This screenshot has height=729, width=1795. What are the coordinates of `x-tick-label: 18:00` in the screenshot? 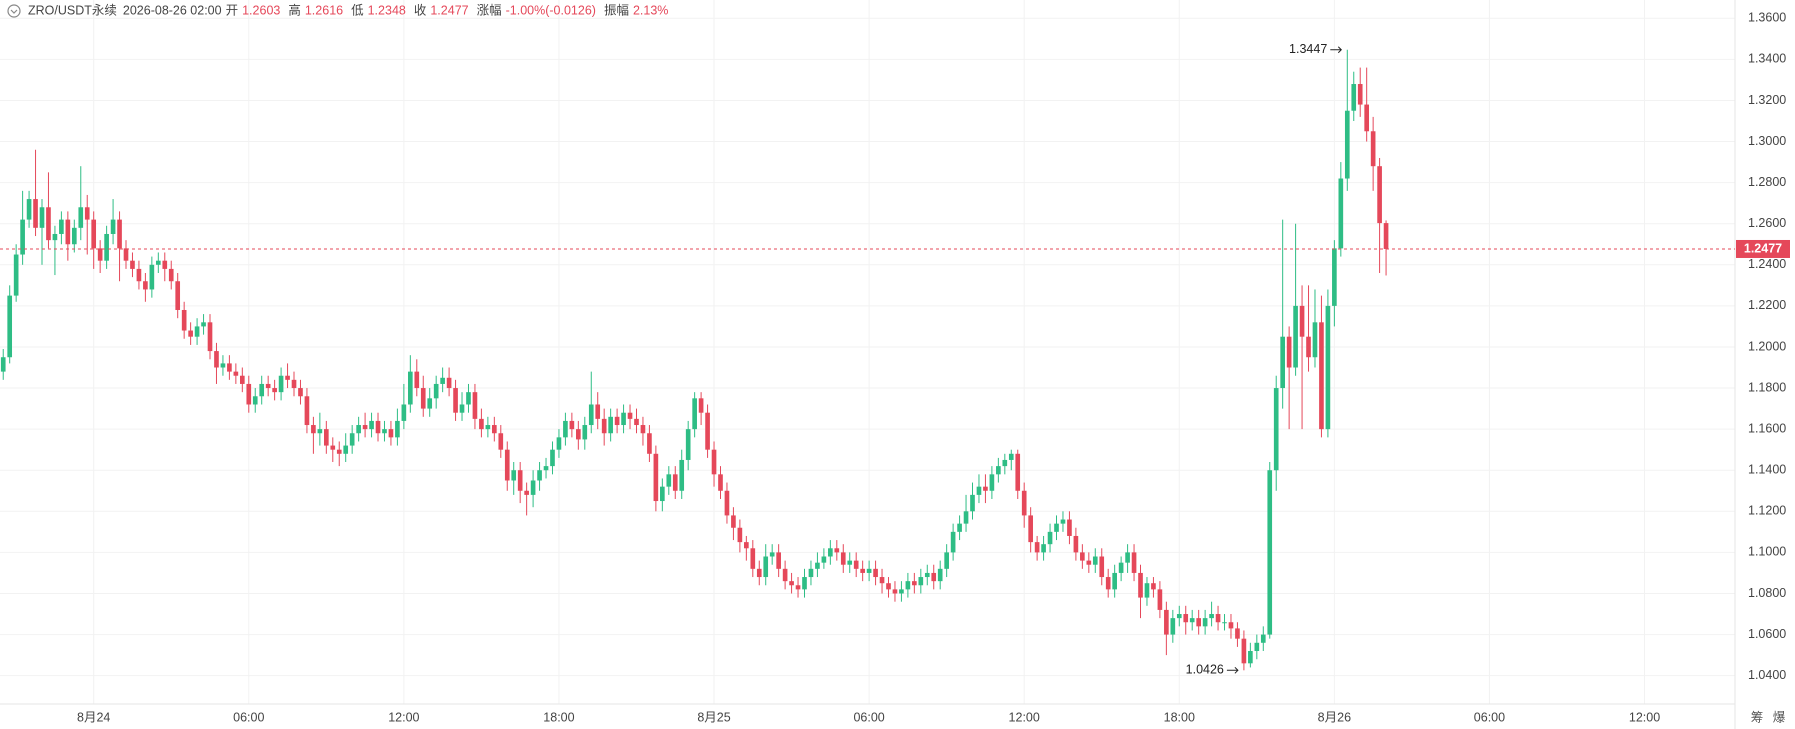 It's located at (1179, 717).